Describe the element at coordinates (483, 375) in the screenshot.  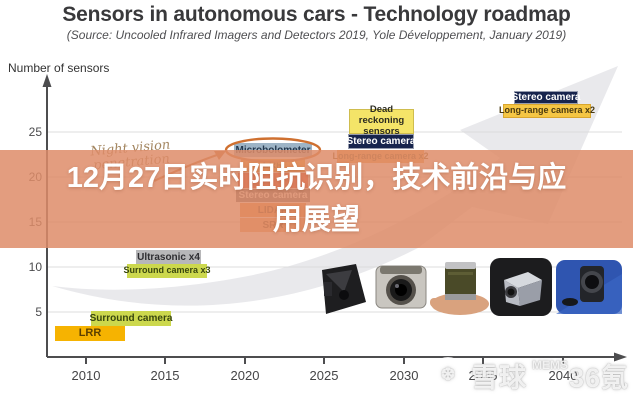
I see `x-tick-2035: 2035` at that location.